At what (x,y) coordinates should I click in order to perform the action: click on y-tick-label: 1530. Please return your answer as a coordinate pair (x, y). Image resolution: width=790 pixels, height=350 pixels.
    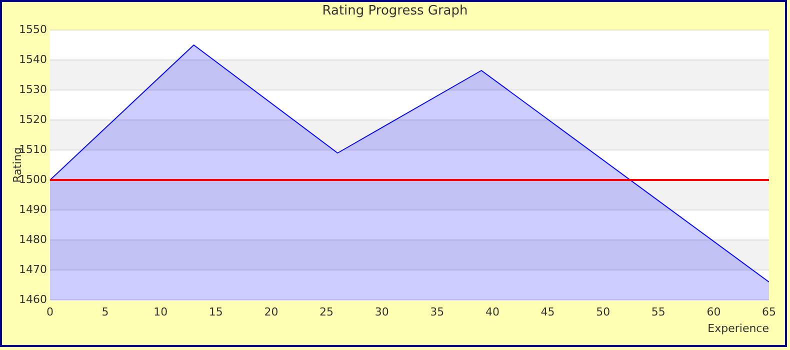
    Looking at the image, I should click on (33, 89).